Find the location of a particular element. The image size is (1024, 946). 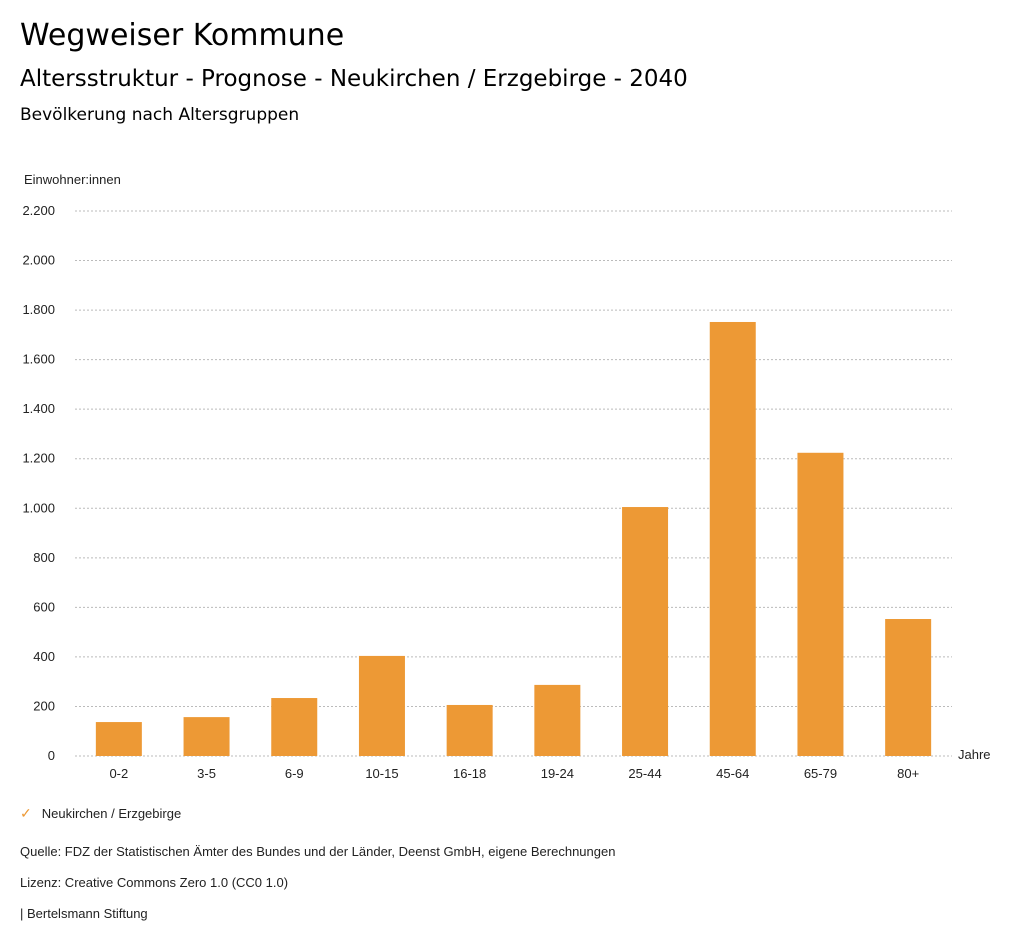

y-tick-label: 1.600 is located at coordinates (38, 359).